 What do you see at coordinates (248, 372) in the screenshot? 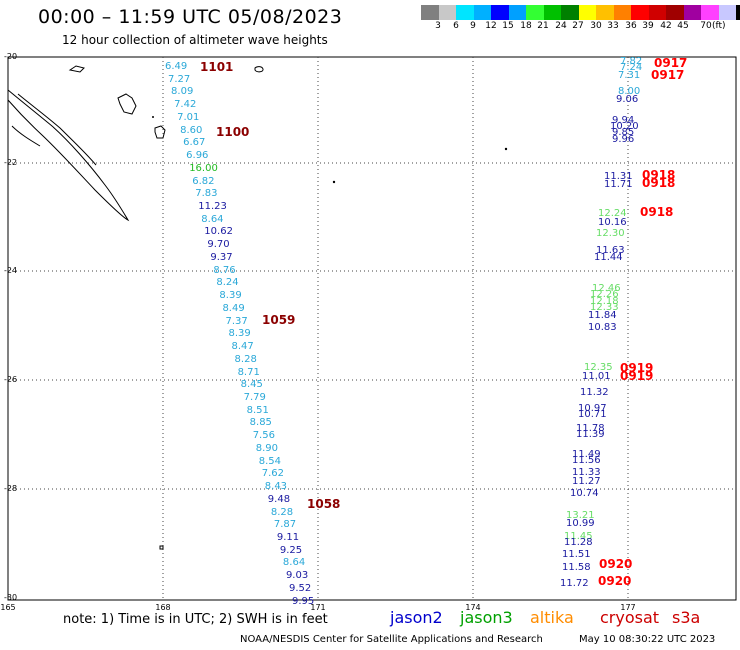
I see `swh-label: 8.71` at bounding box center [248, 372].